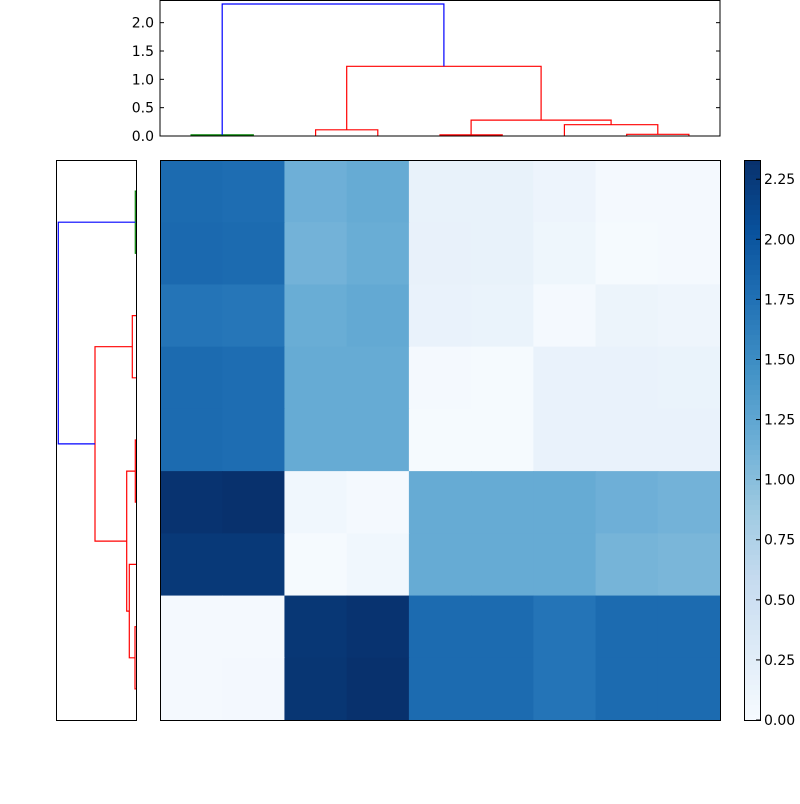 The width and height of the screenshot is (800, 804). What do you see at coordinates (779, 481) in the screenshot?
I see `colorbar-tick-label: 1.00` at bounding box center [779, 481].